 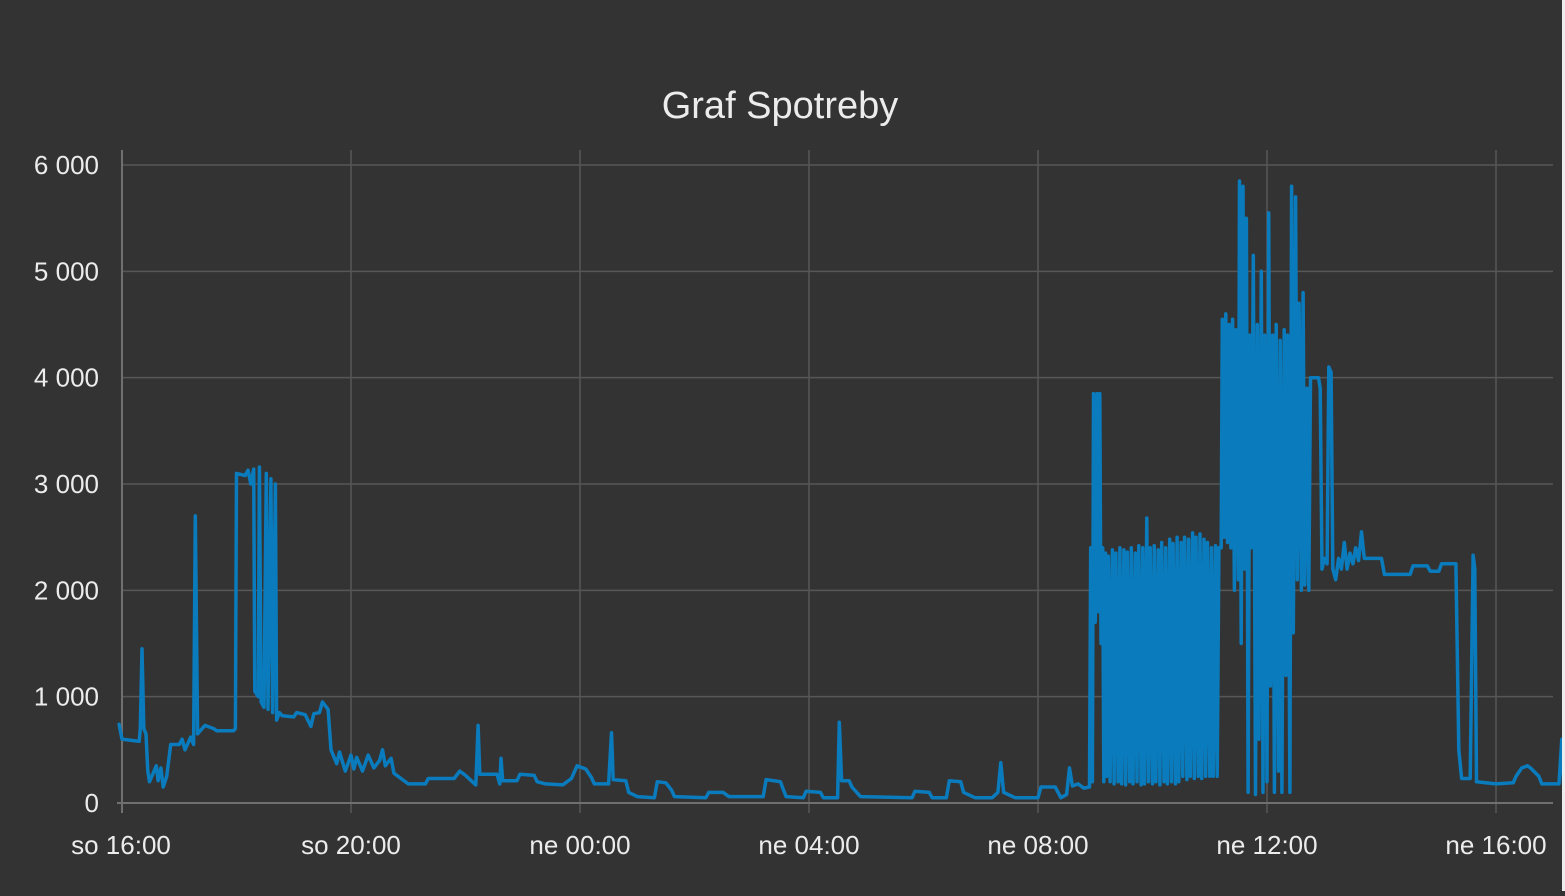 What do you see at coordinates (66, 271) in the screenshot?
I see `y-tick-label: 5 000` at bounding box center [66, 271].